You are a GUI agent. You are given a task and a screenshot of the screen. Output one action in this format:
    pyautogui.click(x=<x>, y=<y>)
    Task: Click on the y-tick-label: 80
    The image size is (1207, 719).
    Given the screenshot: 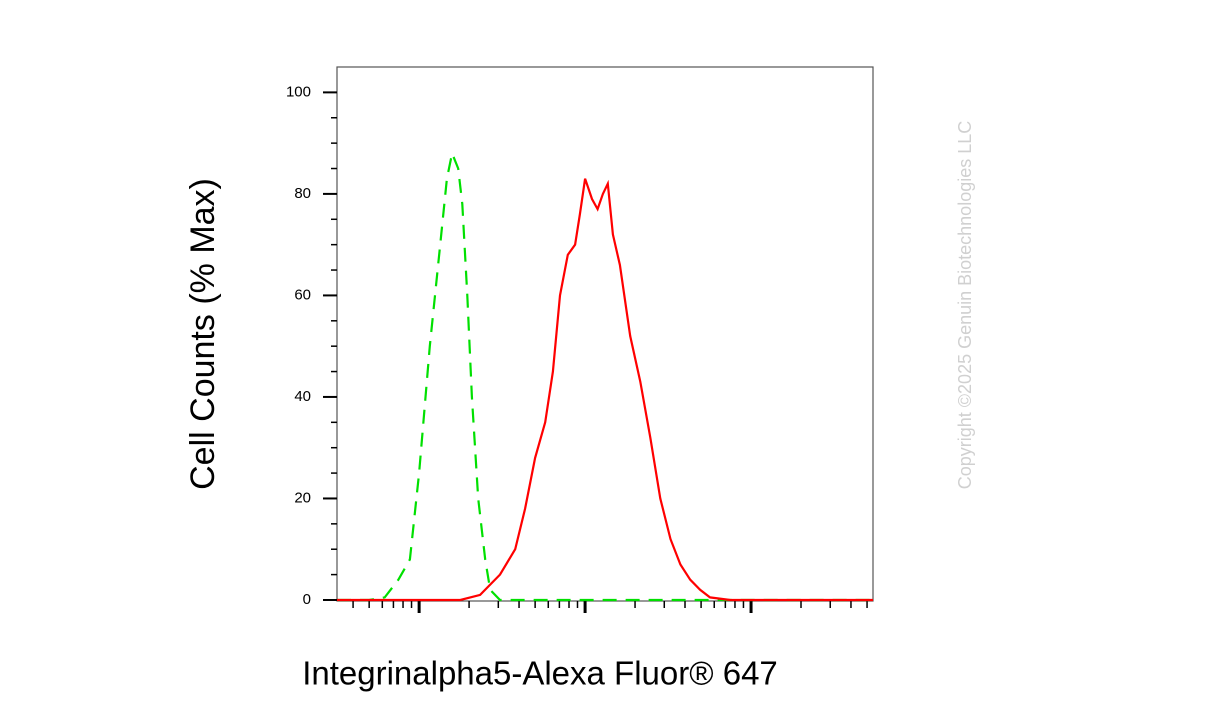 What is the action you would take?
    pyautogui.click(x=302, y=193)
    